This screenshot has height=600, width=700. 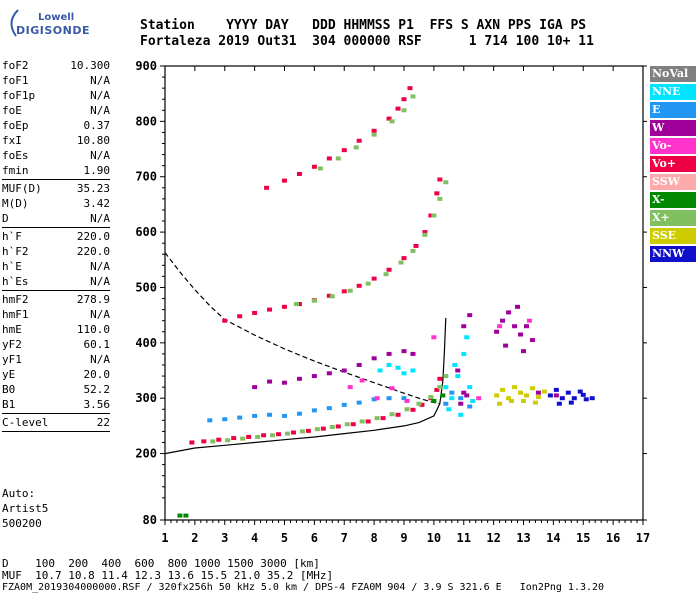 I want to click on param-key: hmF2, so click(x=15, y=299).